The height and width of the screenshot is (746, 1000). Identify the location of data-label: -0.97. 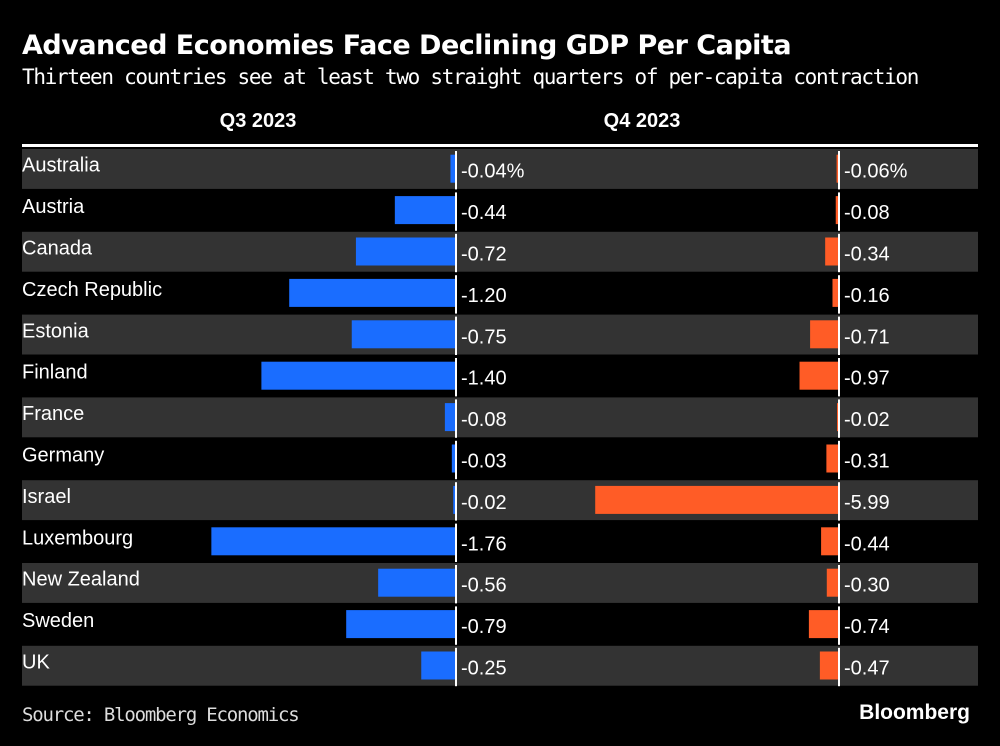
(867, 379).